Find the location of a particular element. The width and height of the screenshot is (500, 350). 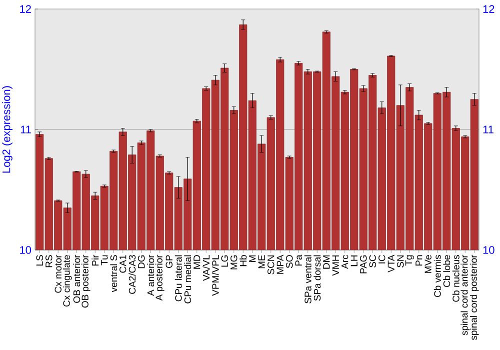

x-tick-label: LG is located at coordinates (224, 261).